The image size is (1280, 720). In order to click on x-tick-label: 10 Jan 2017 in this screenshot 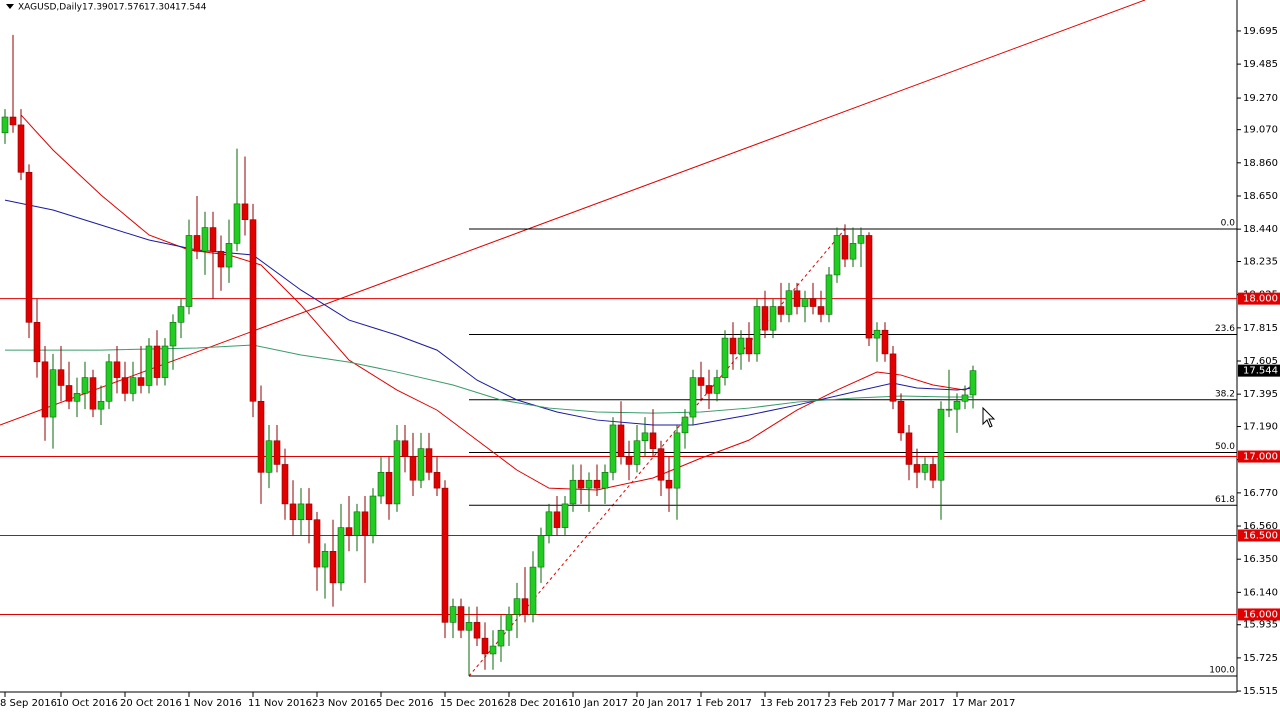, I will do `click(598, 703)`.